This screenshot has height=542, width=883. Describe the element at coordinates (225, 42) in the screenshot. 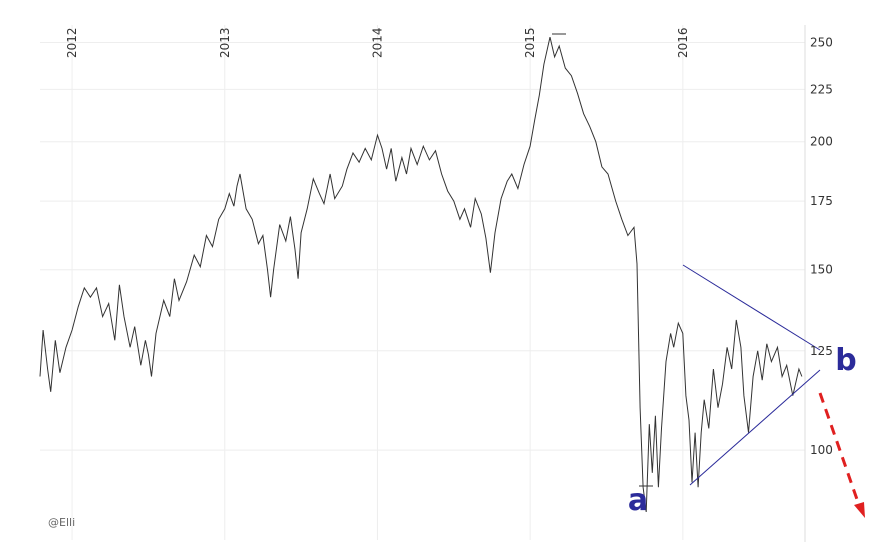

I see `x-tick-label: 2013` at that location.